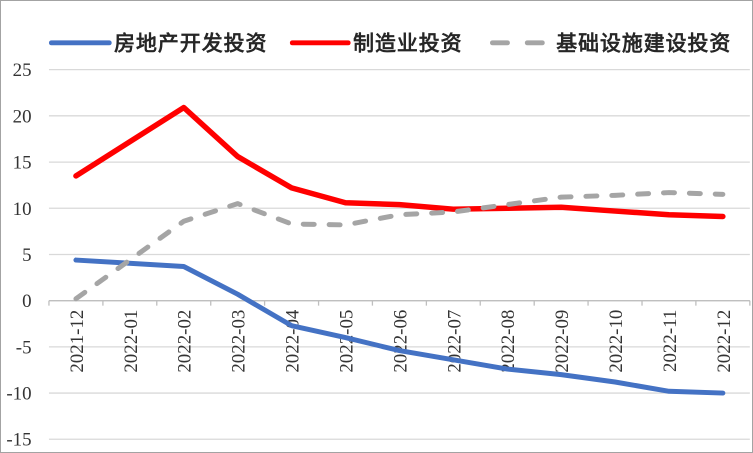  I want to click on legend-label-infrastructure-construction-investment: 基础设施建设投资, so click(643, 43).